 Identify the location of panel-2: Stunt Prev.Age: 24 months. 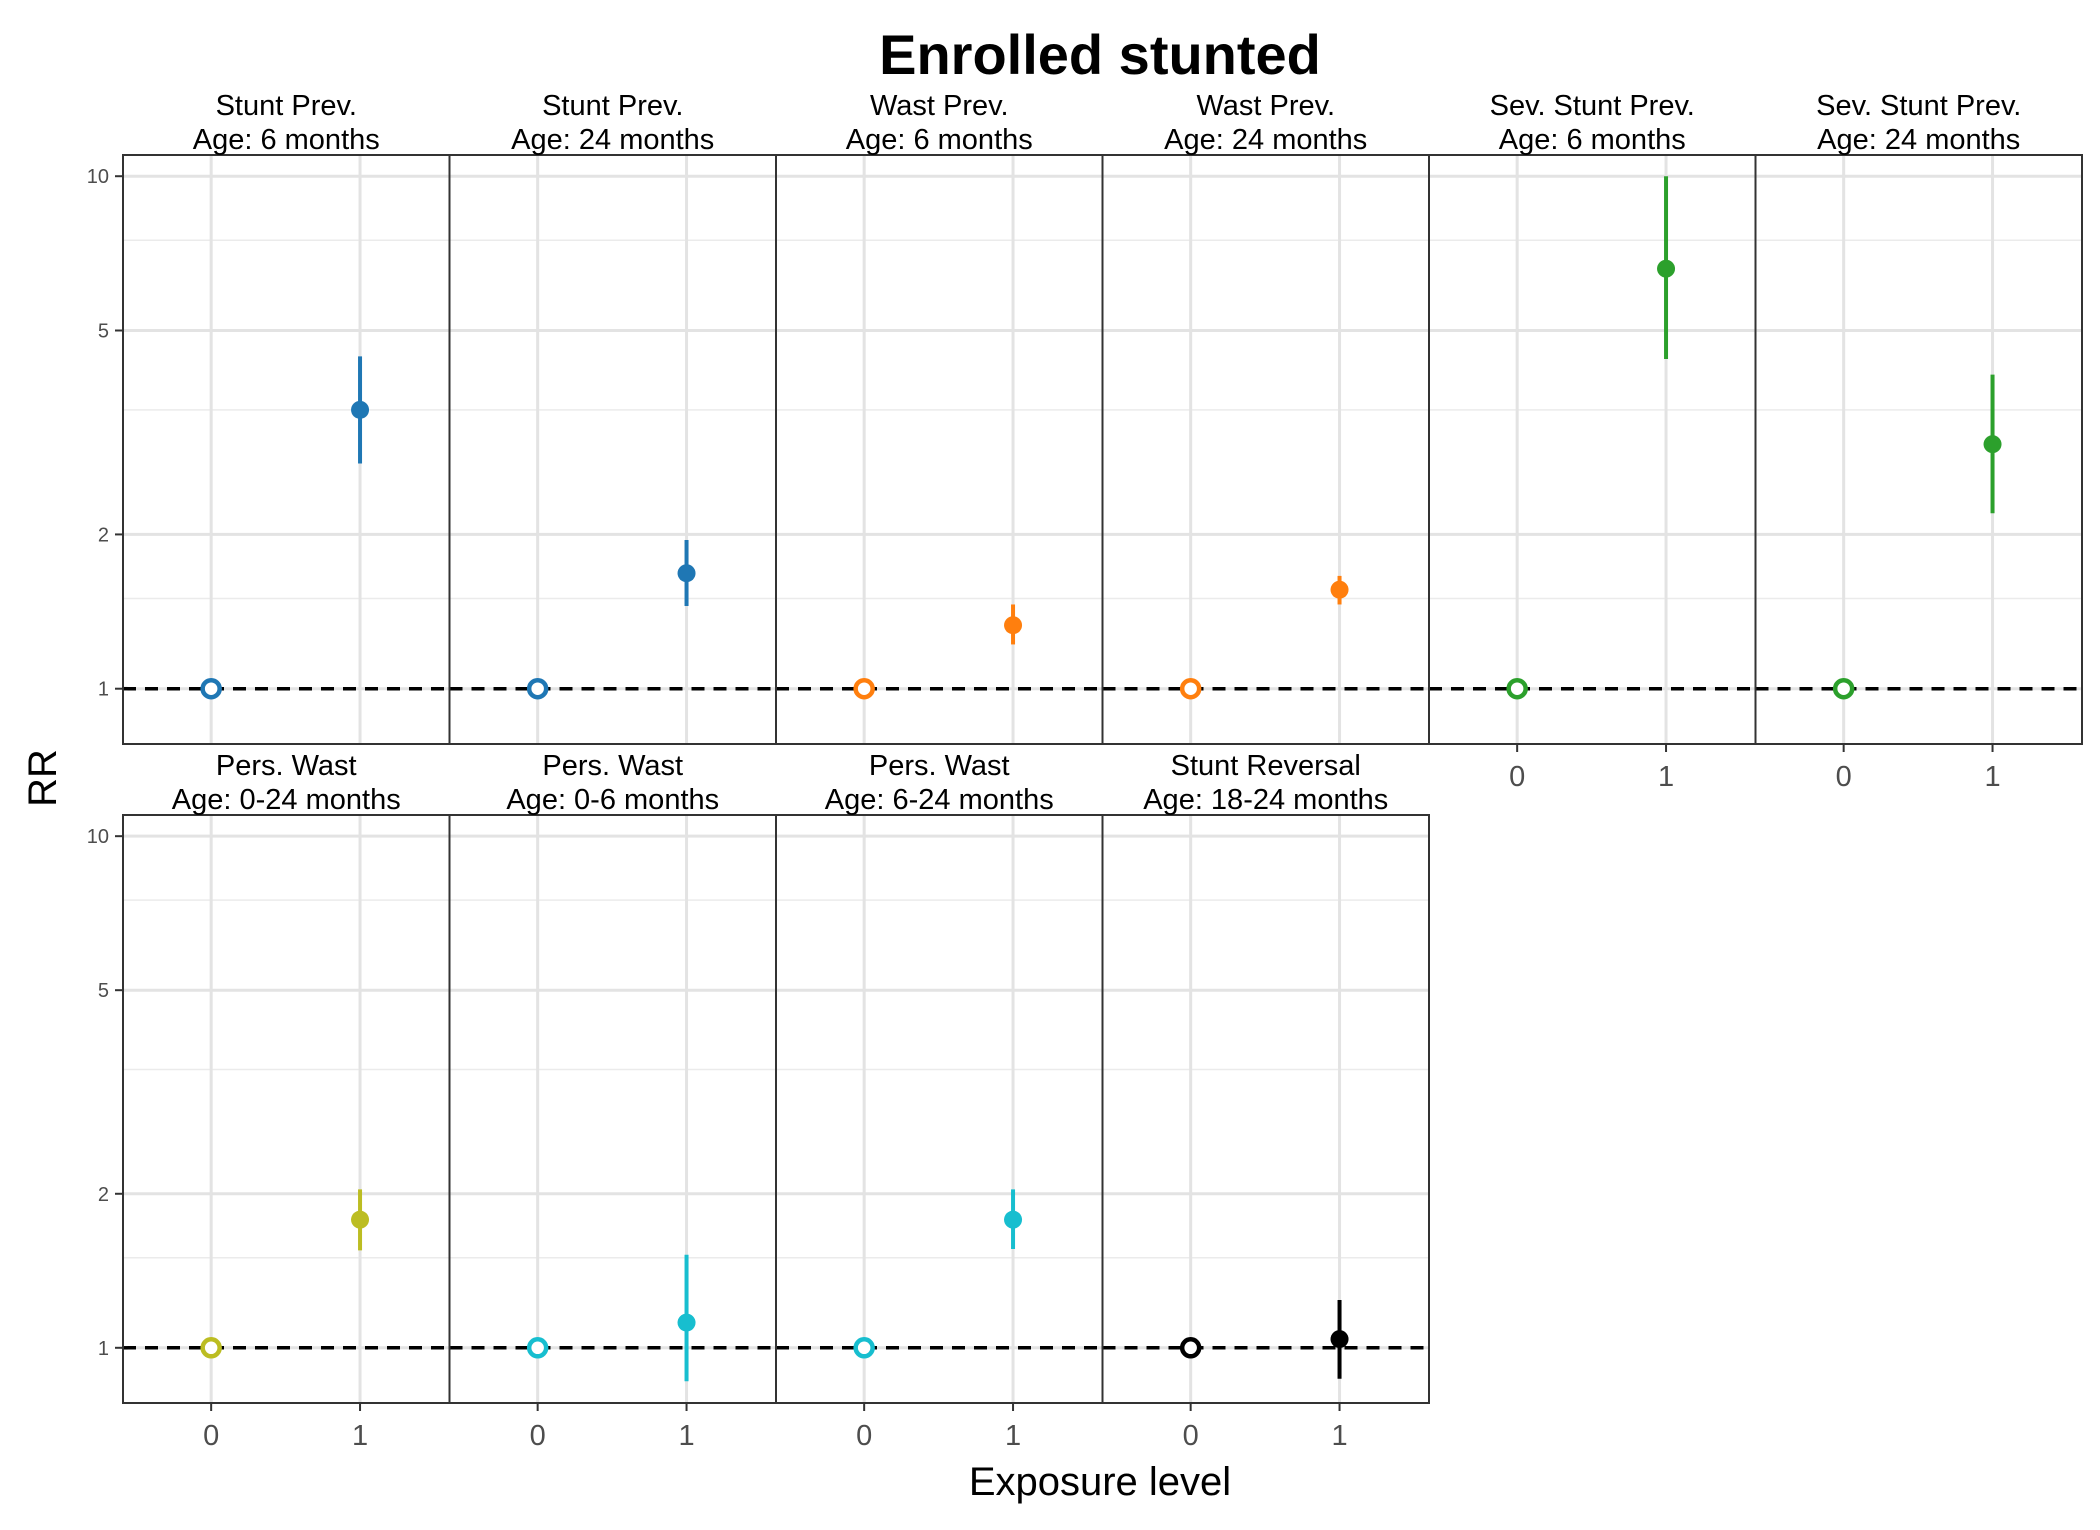
(612, 417).